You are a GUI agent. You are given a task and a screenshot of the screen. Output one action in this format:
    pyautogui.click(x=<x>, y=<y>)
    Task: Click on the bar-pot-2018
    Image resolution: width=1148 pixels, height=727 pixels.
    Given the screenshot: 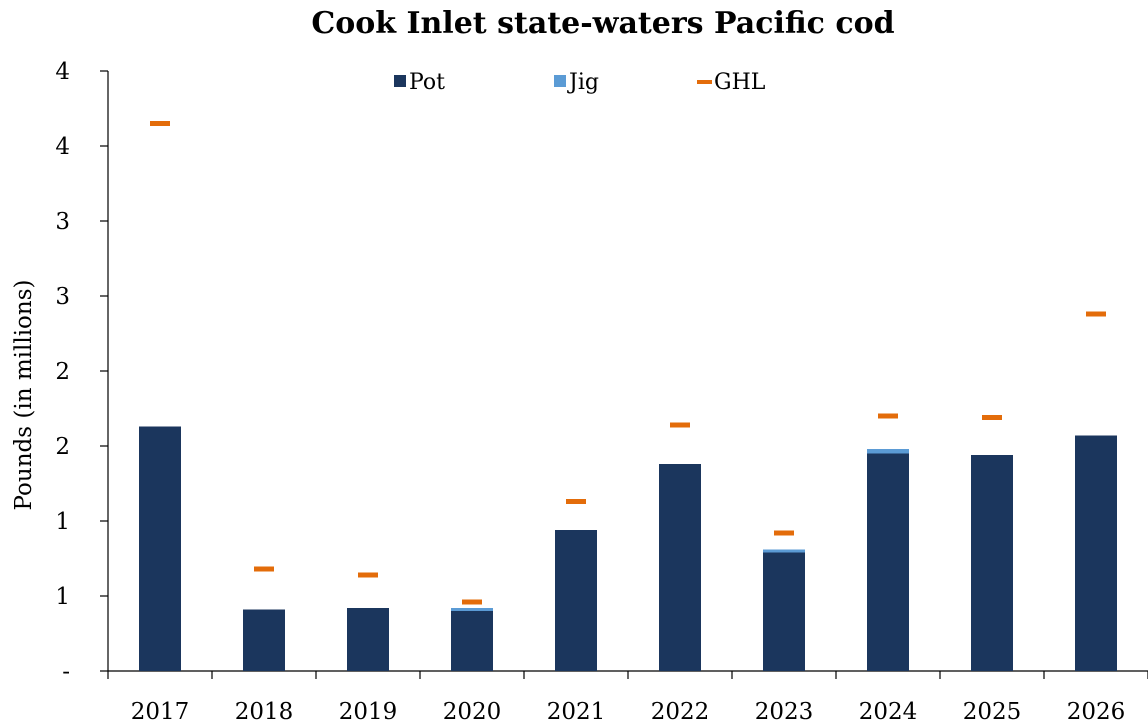 What is the action you would take?
    pyautogui.click(x=264, y=640)
    